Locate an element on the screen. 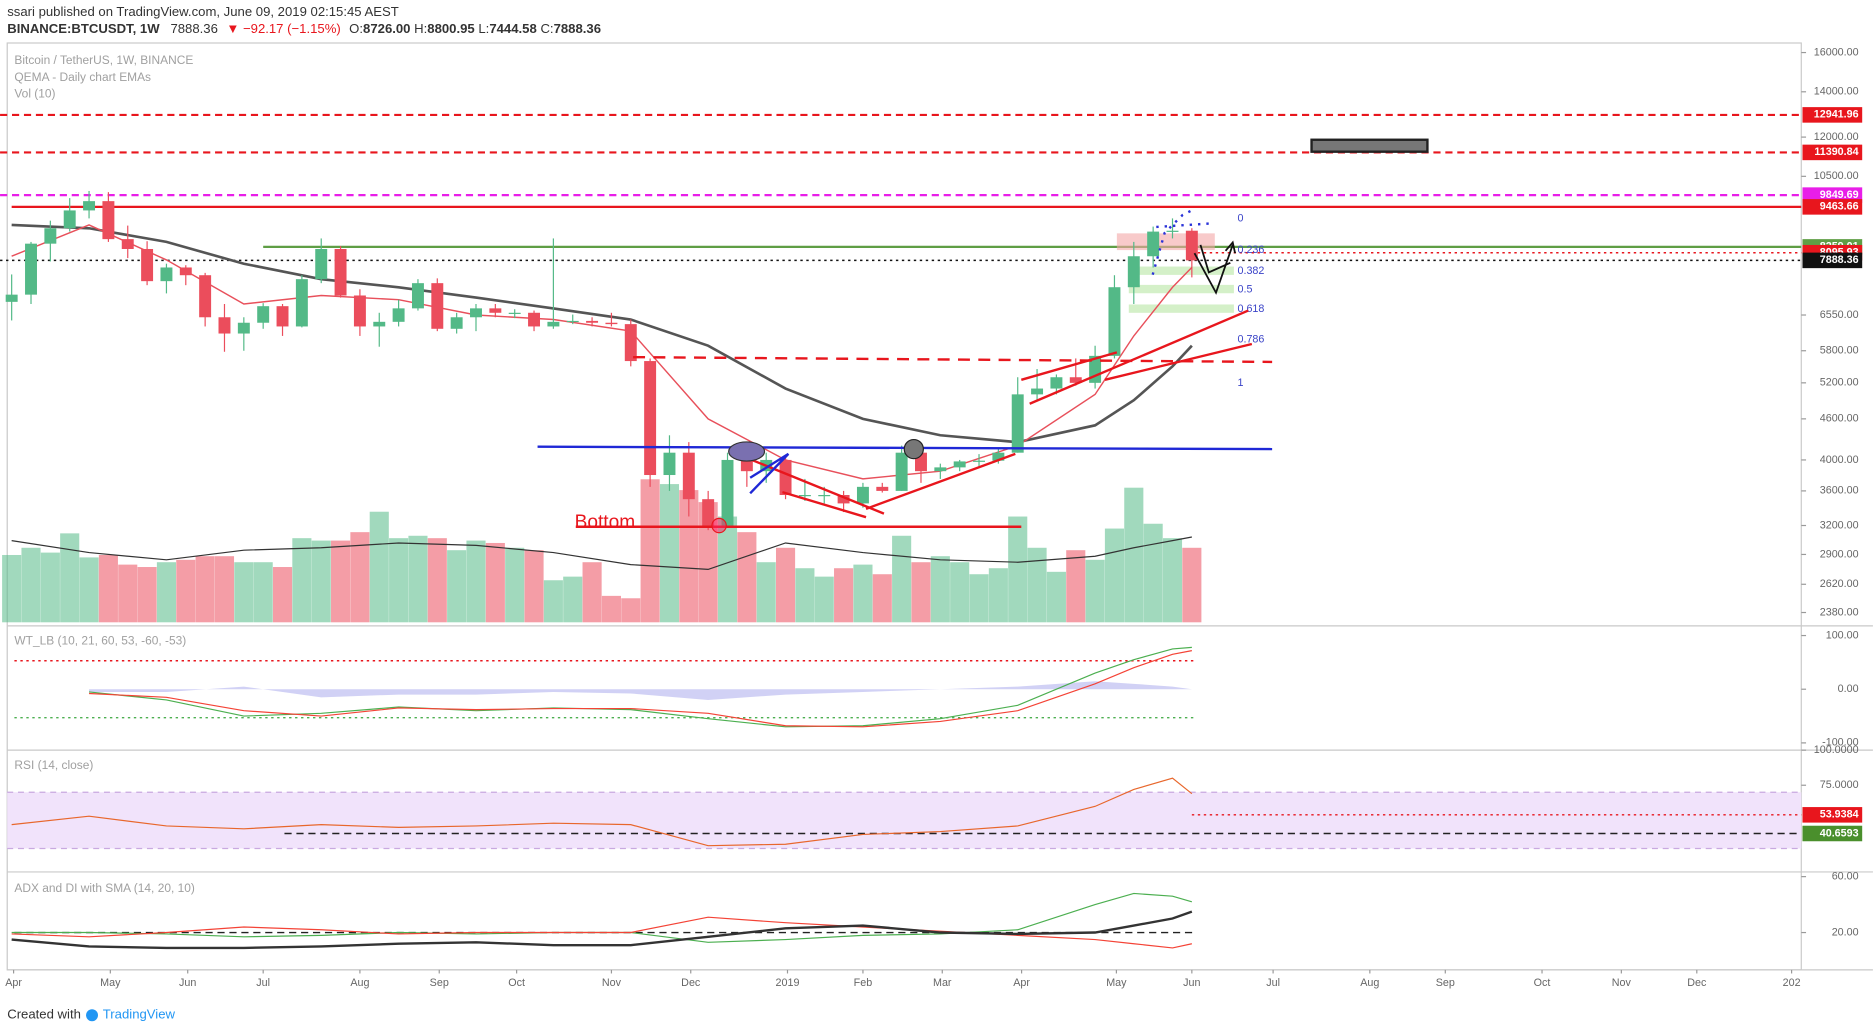 The image size is (1873, 1032). volume-ma is located at coordinates (601, 553).